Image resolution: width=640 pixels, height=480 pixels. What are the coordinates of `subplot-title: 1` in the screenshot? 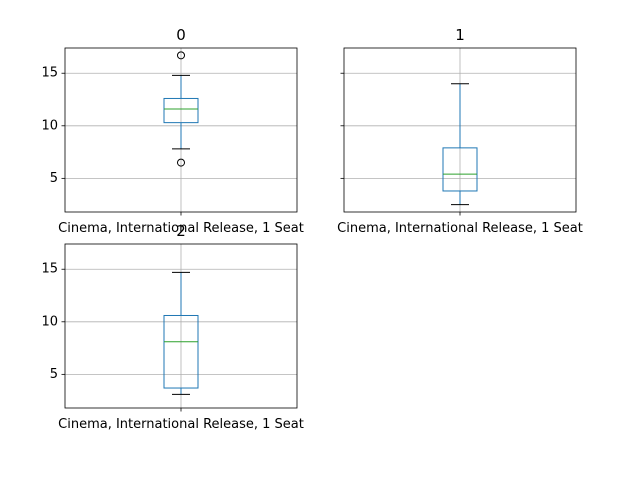 It's located at (460, 35).